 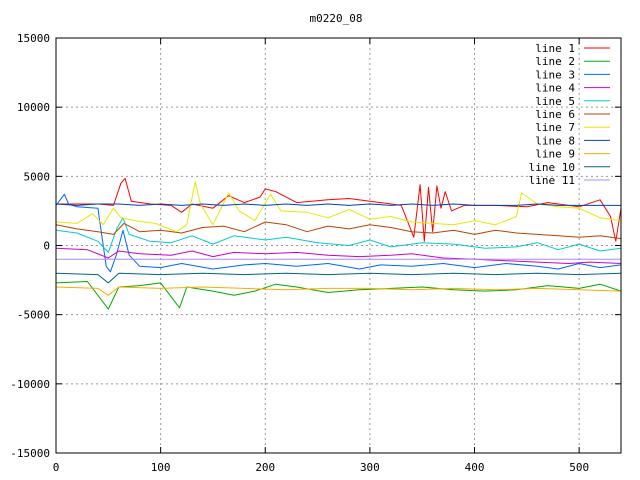 I want to click on legend-label: line 2, so click(x=555, y=61).